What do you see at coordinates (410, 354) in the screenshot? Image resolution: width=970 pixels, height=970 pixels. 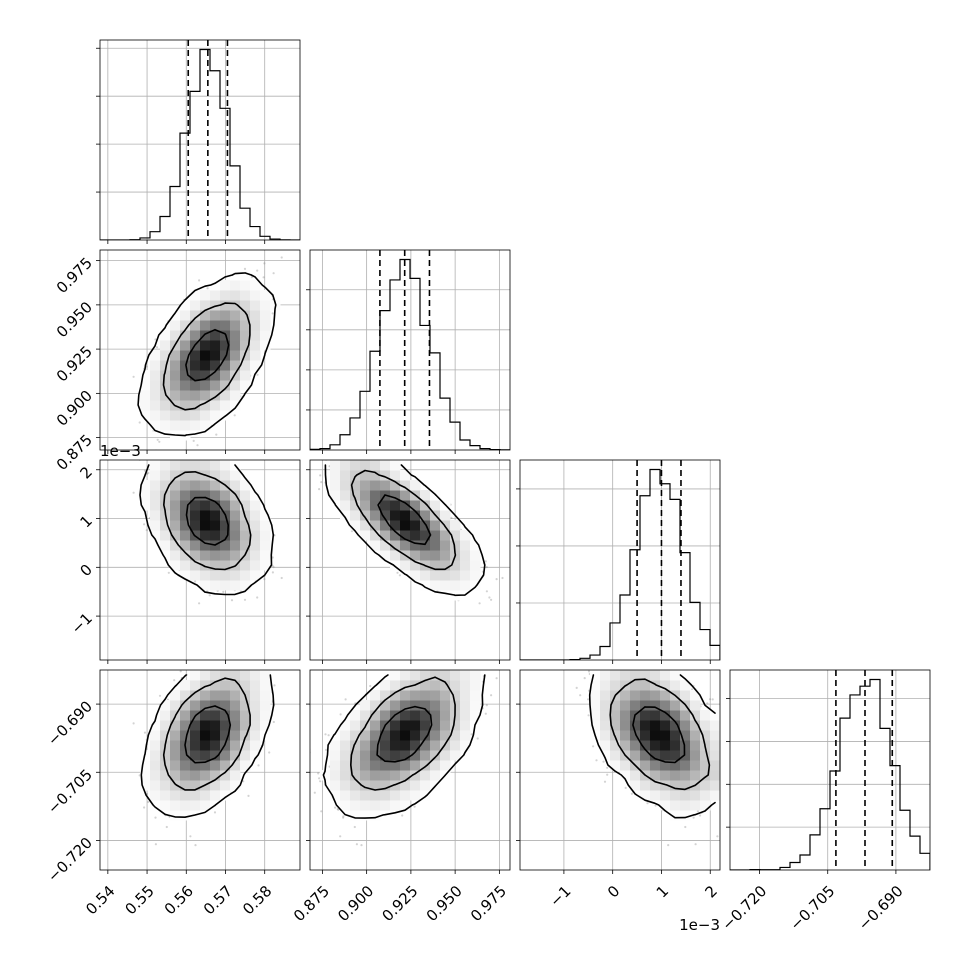 I see `histogram-step` at bounding box center [410, 354].